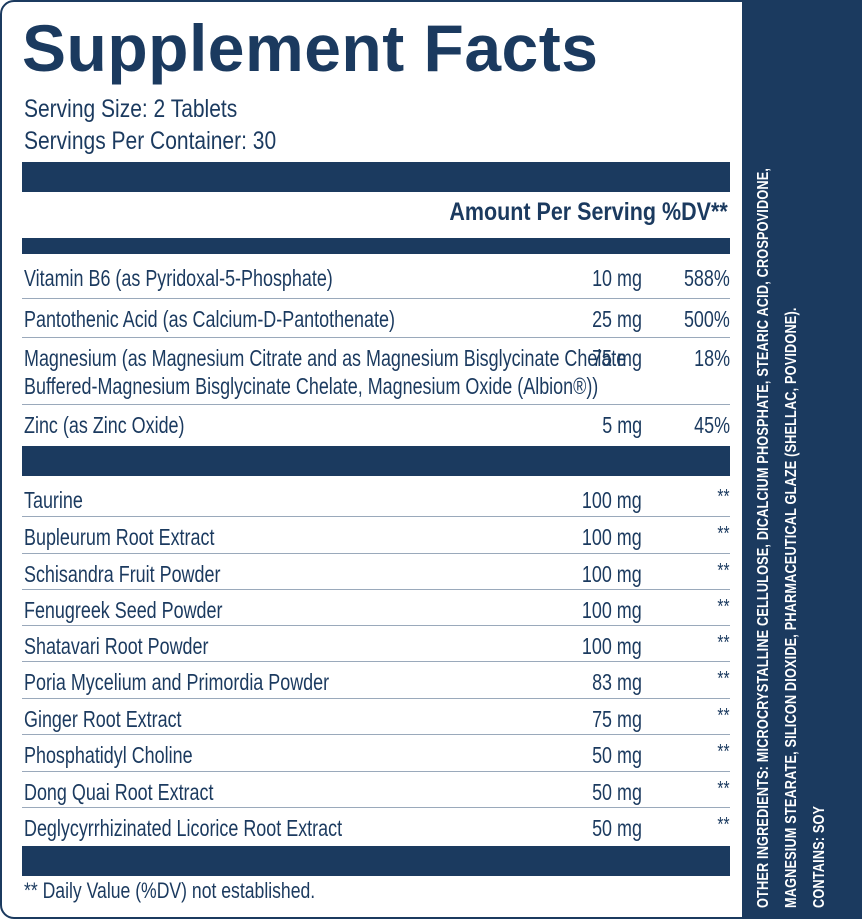 This screenshot has width=862, height=919. Describe the element at coordinates (177, 682) in the screenshot. I see `ingredient-name: Poria Mycelium and Primordia Powder` at that location.